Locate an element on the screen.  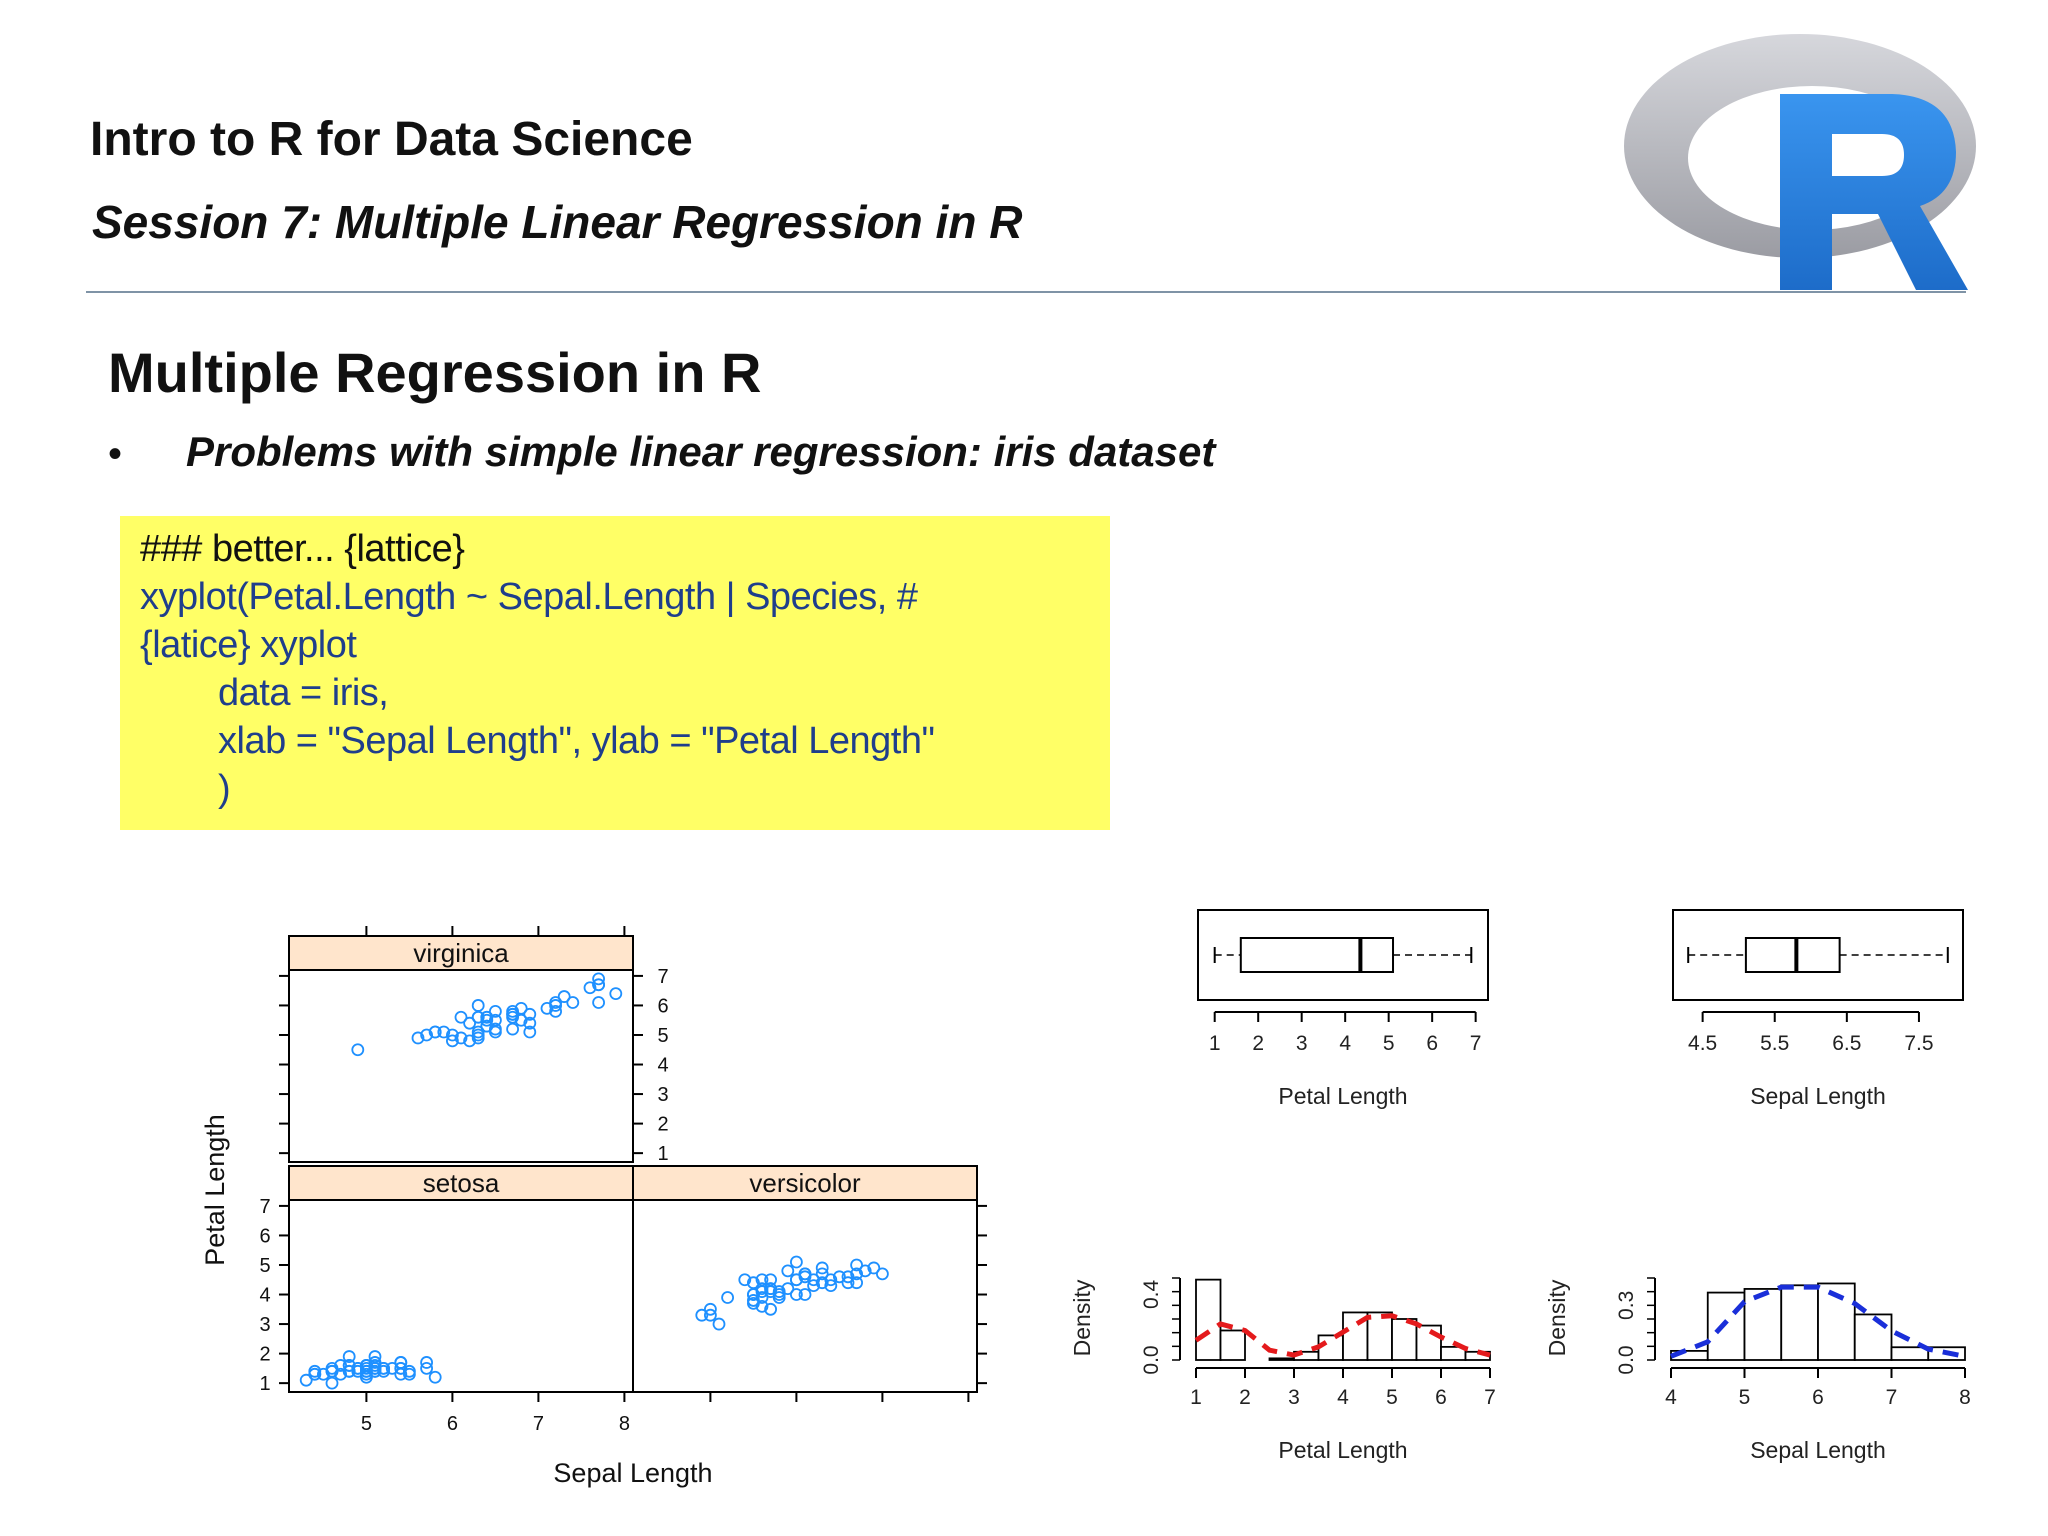
y-tick-label: 2 is located at coordinates (662, 1125).